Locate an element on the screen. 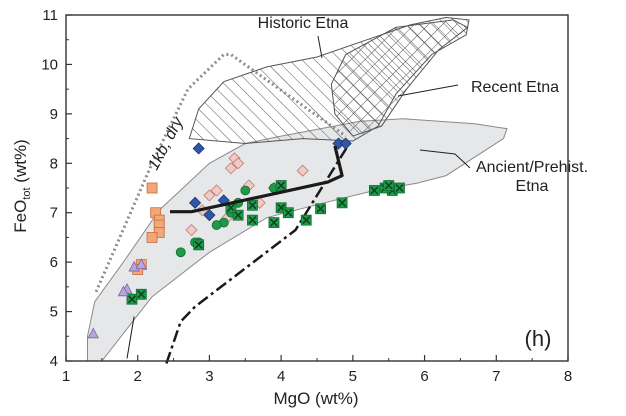 The image size is (626, 416). y-tick-label: 10 is located at coordinates (49, 64).